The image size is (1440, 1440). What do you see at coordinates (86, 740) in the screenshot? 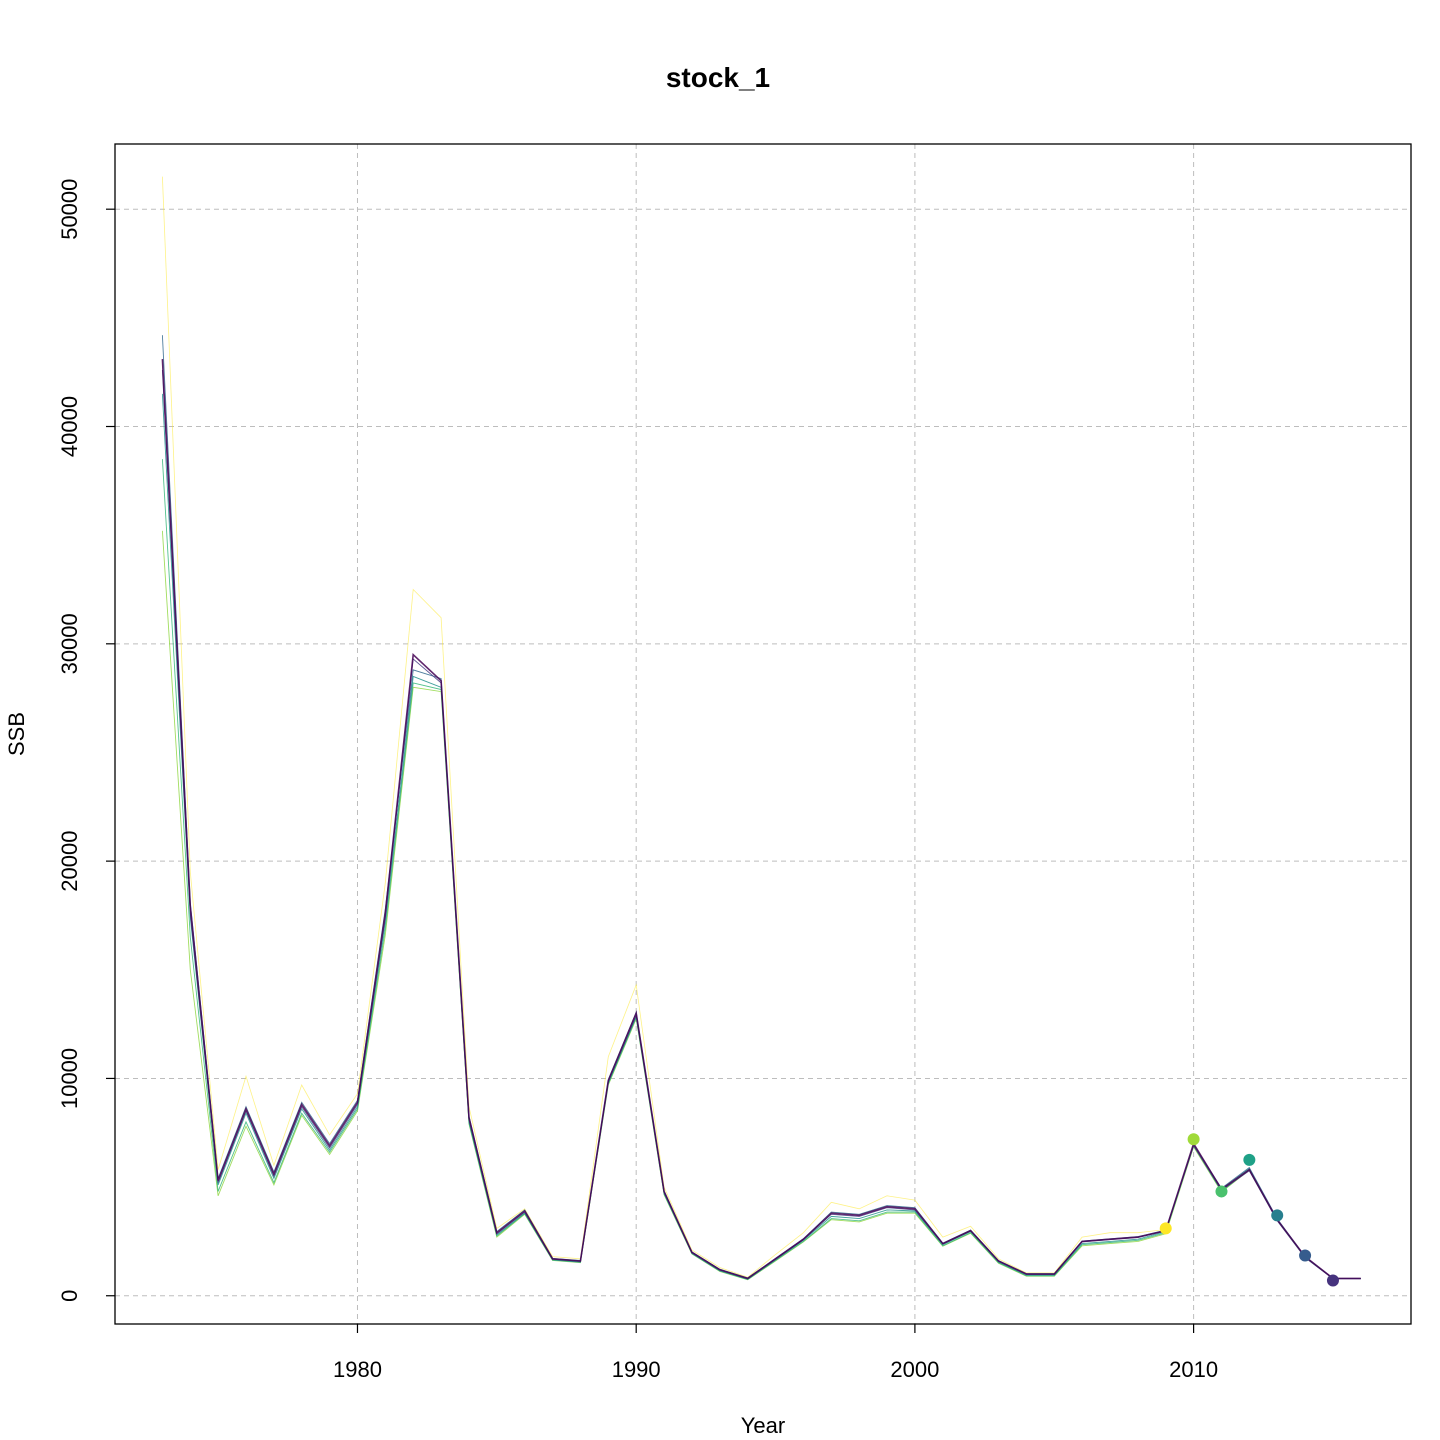
I see `y-axis: 0 10000 20000 30000 40000 50000` at bounding box center [86, 740].